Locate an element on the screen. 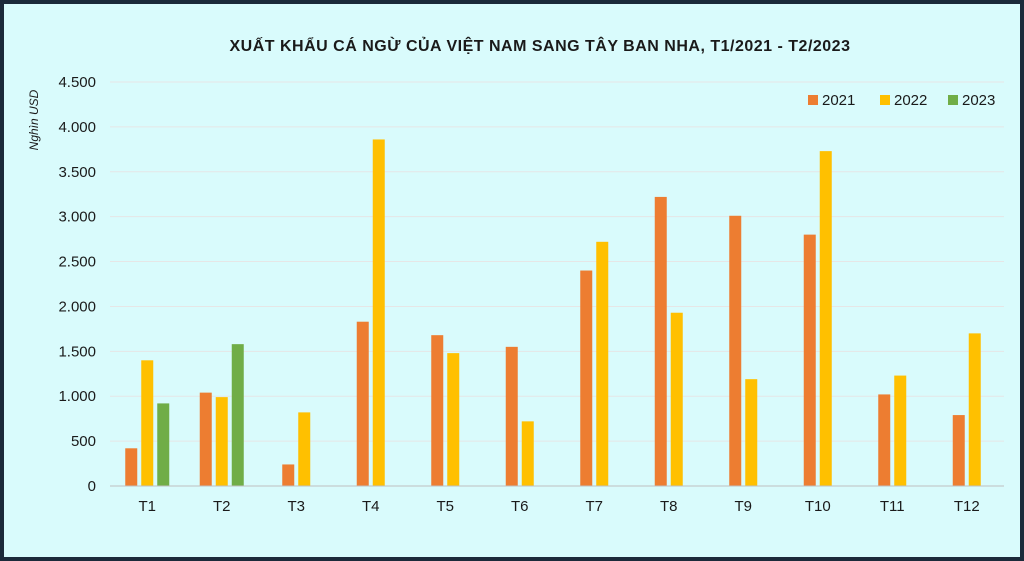 The image size is (1024, 561). bar-t2-2023 is located at coordinates (237, 415).